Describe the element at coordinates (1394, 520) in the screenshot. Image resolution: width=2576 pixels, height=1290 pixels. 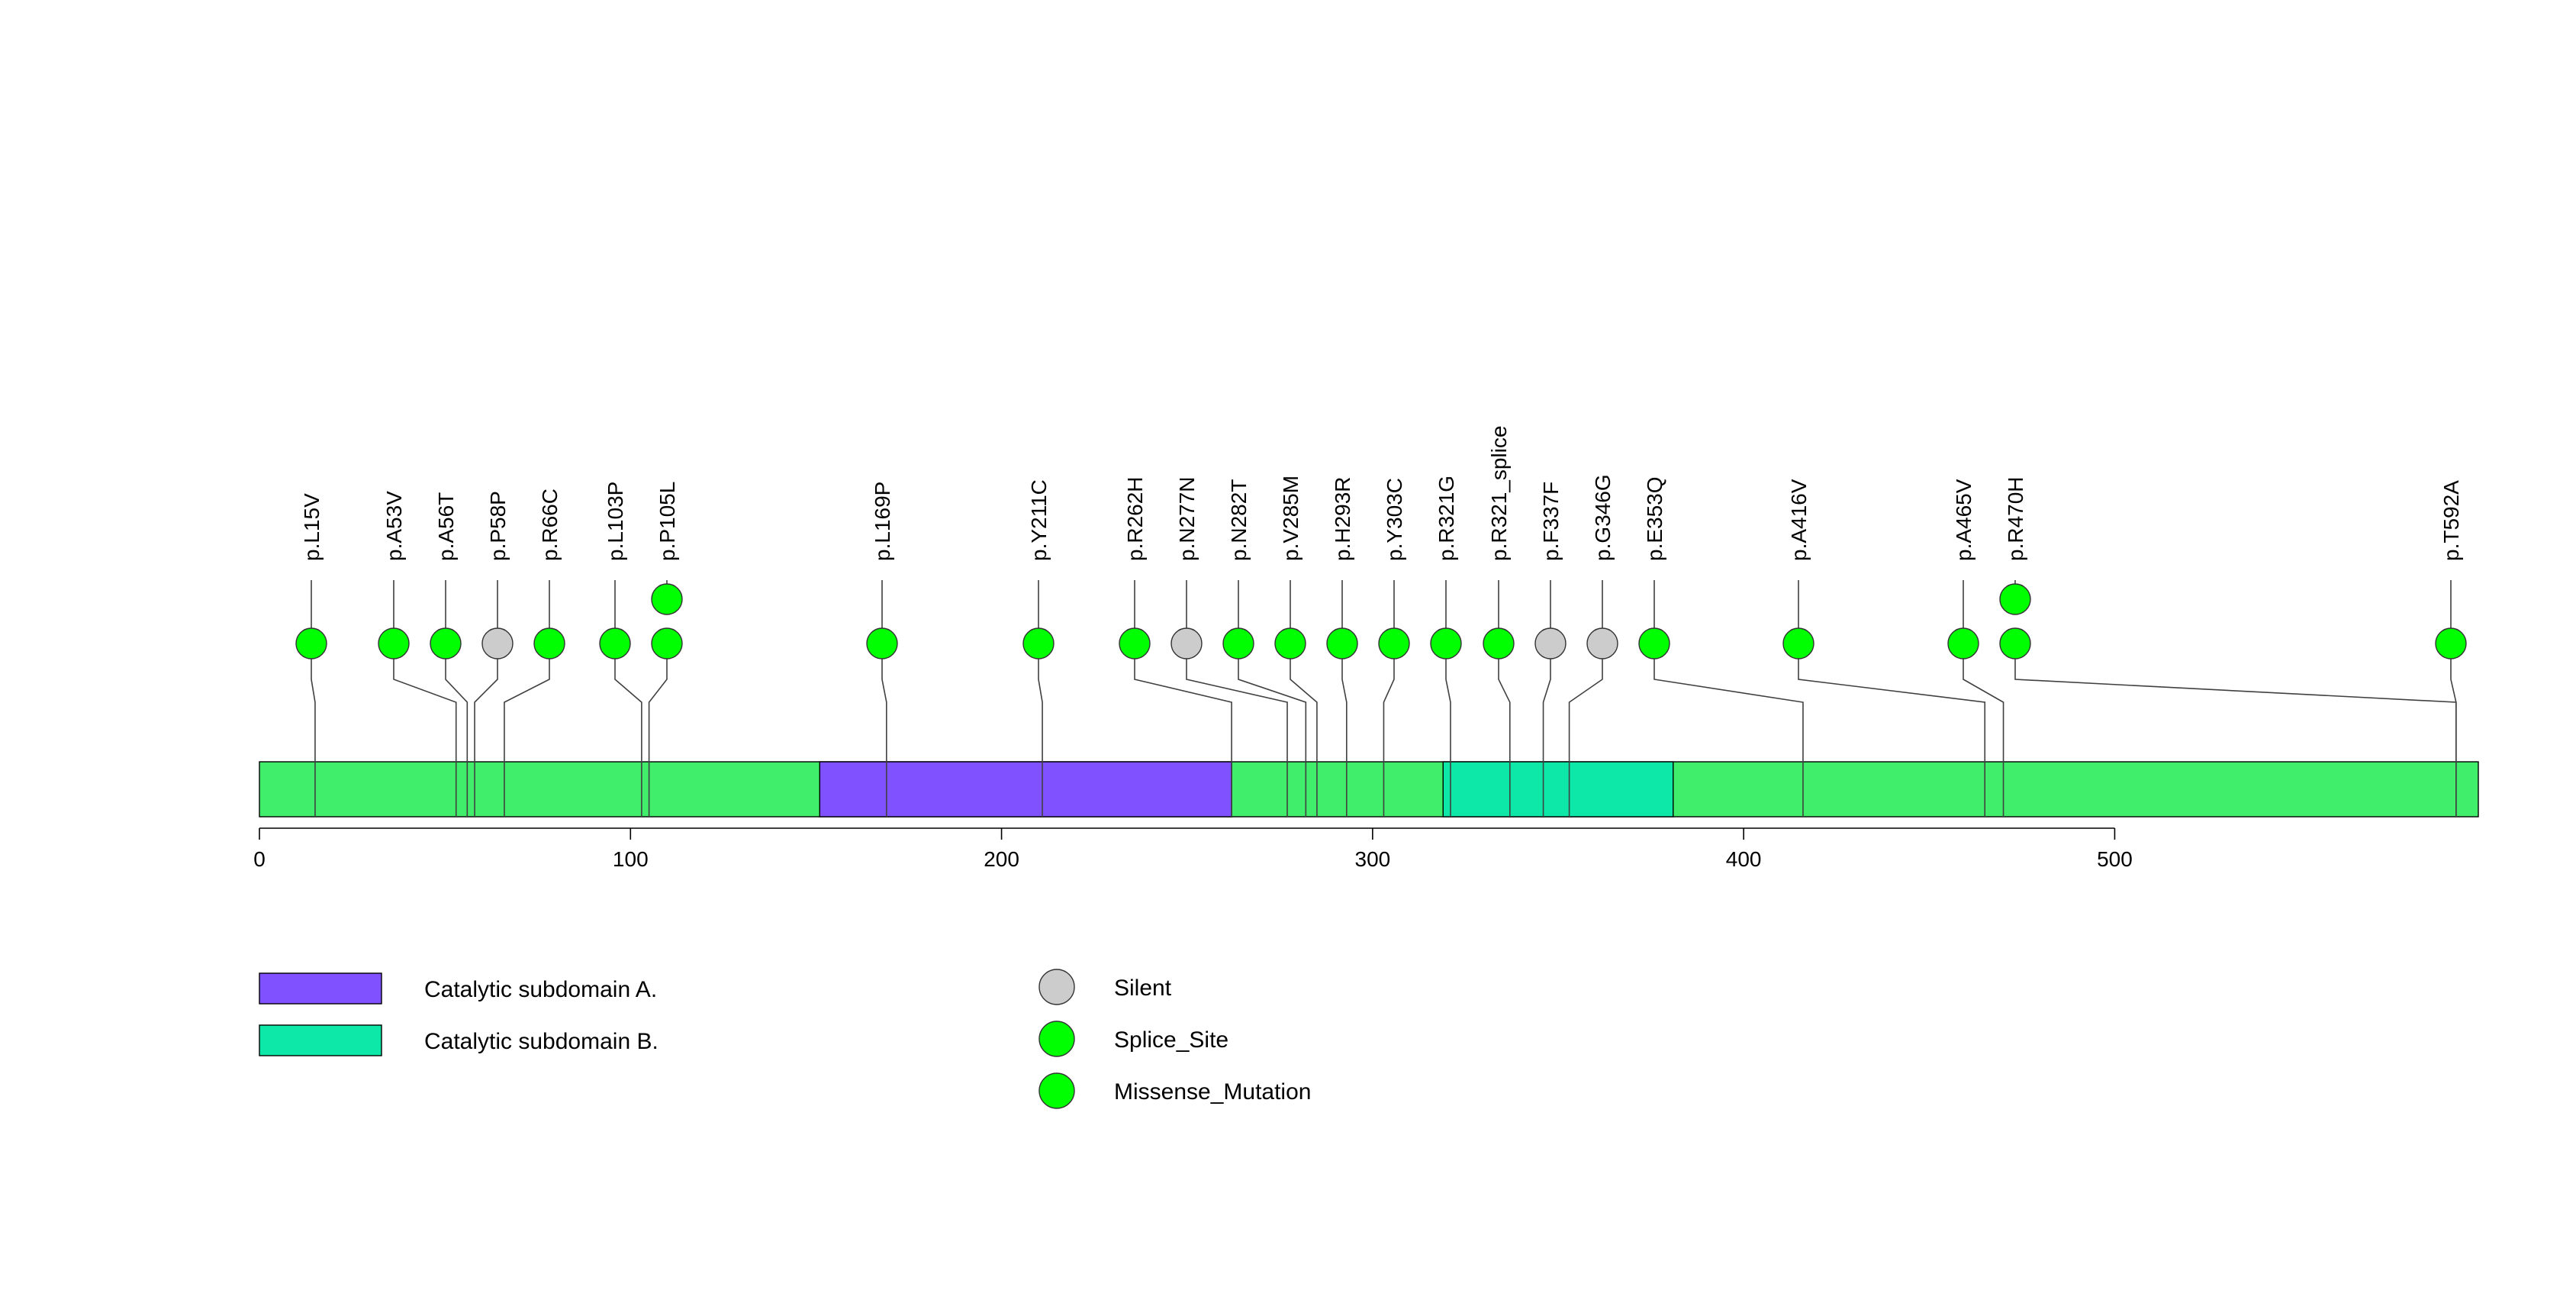
I see `mutation-label: p.Y303C` at that location.